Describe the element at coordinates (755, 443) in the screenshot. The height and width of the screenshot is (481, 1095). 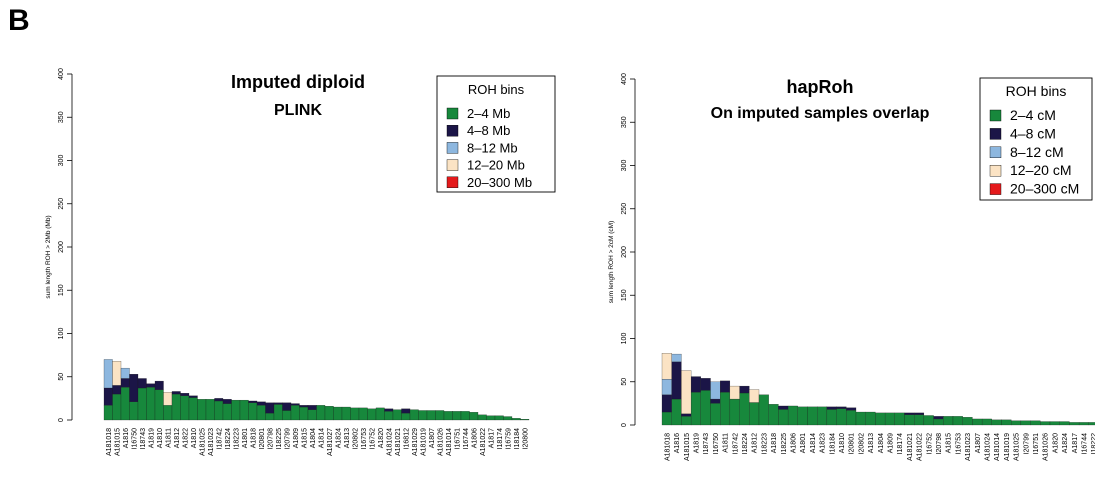
I see `x-tick-label: A1812` at that location.